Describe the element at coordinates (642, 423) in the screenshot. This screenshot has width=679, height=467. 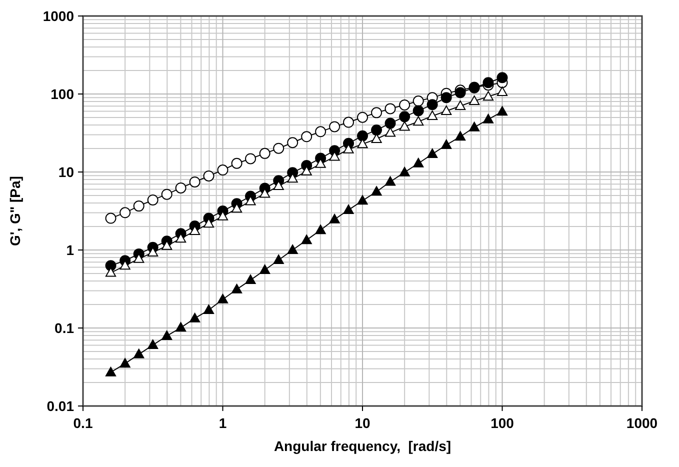
I see `x-tick-label: 1000` at that location.